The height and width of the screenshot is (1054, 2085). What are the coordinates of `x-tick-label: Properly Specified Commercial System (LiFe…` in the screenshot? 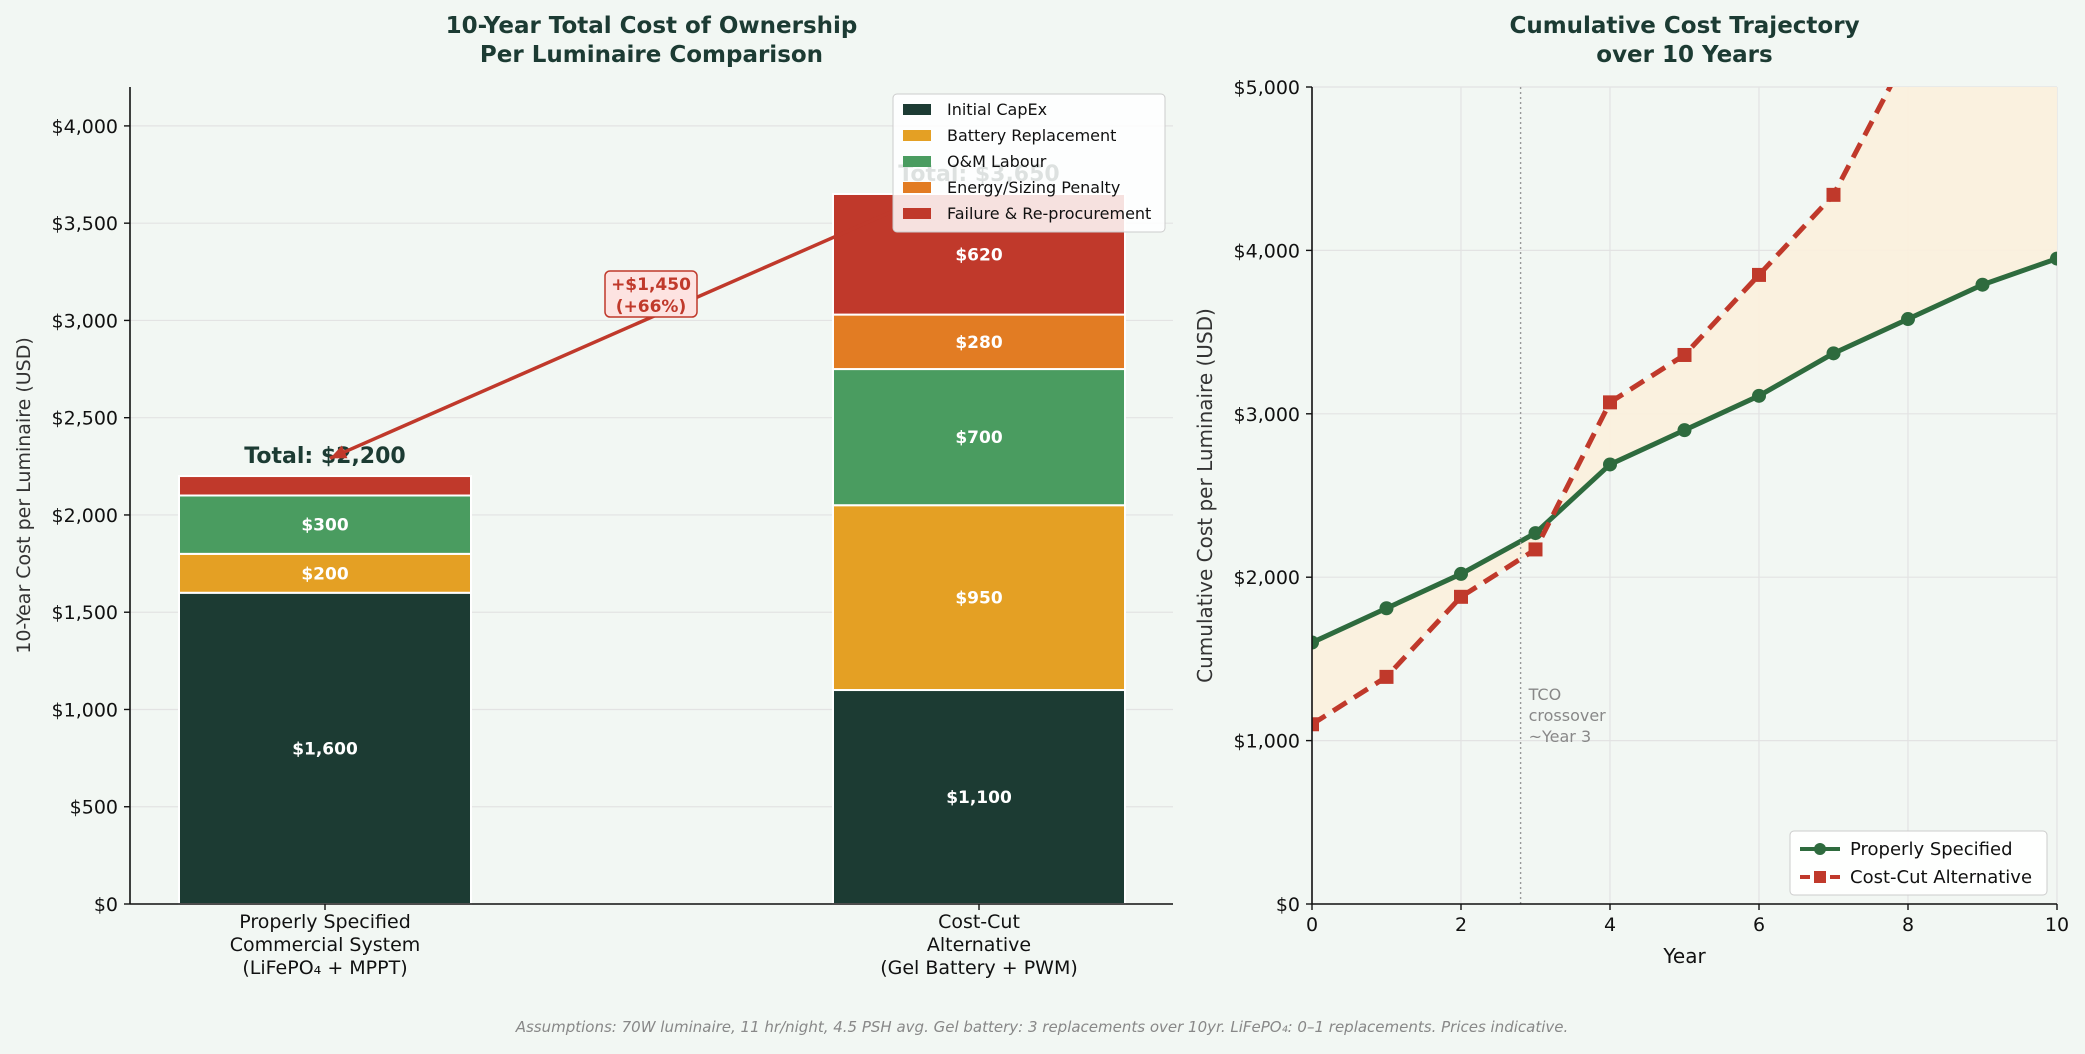 It's located at (325, 945).